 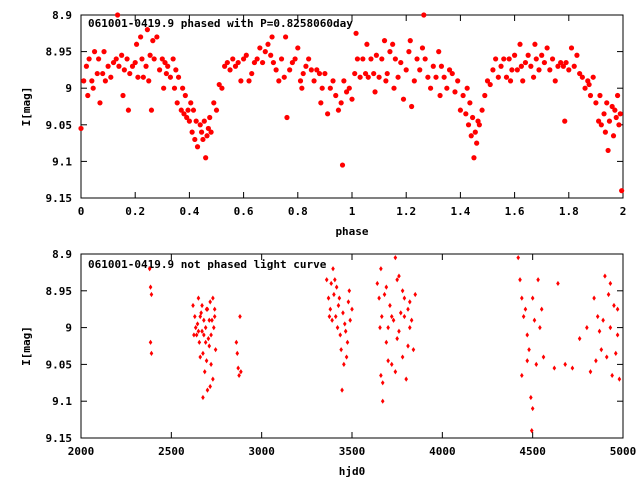 What do you see at coordinates (207, 264) in the screenshot?
I see `panel-title: 061001-0419.9 not phased light curve` at bounding box center [207, 264].